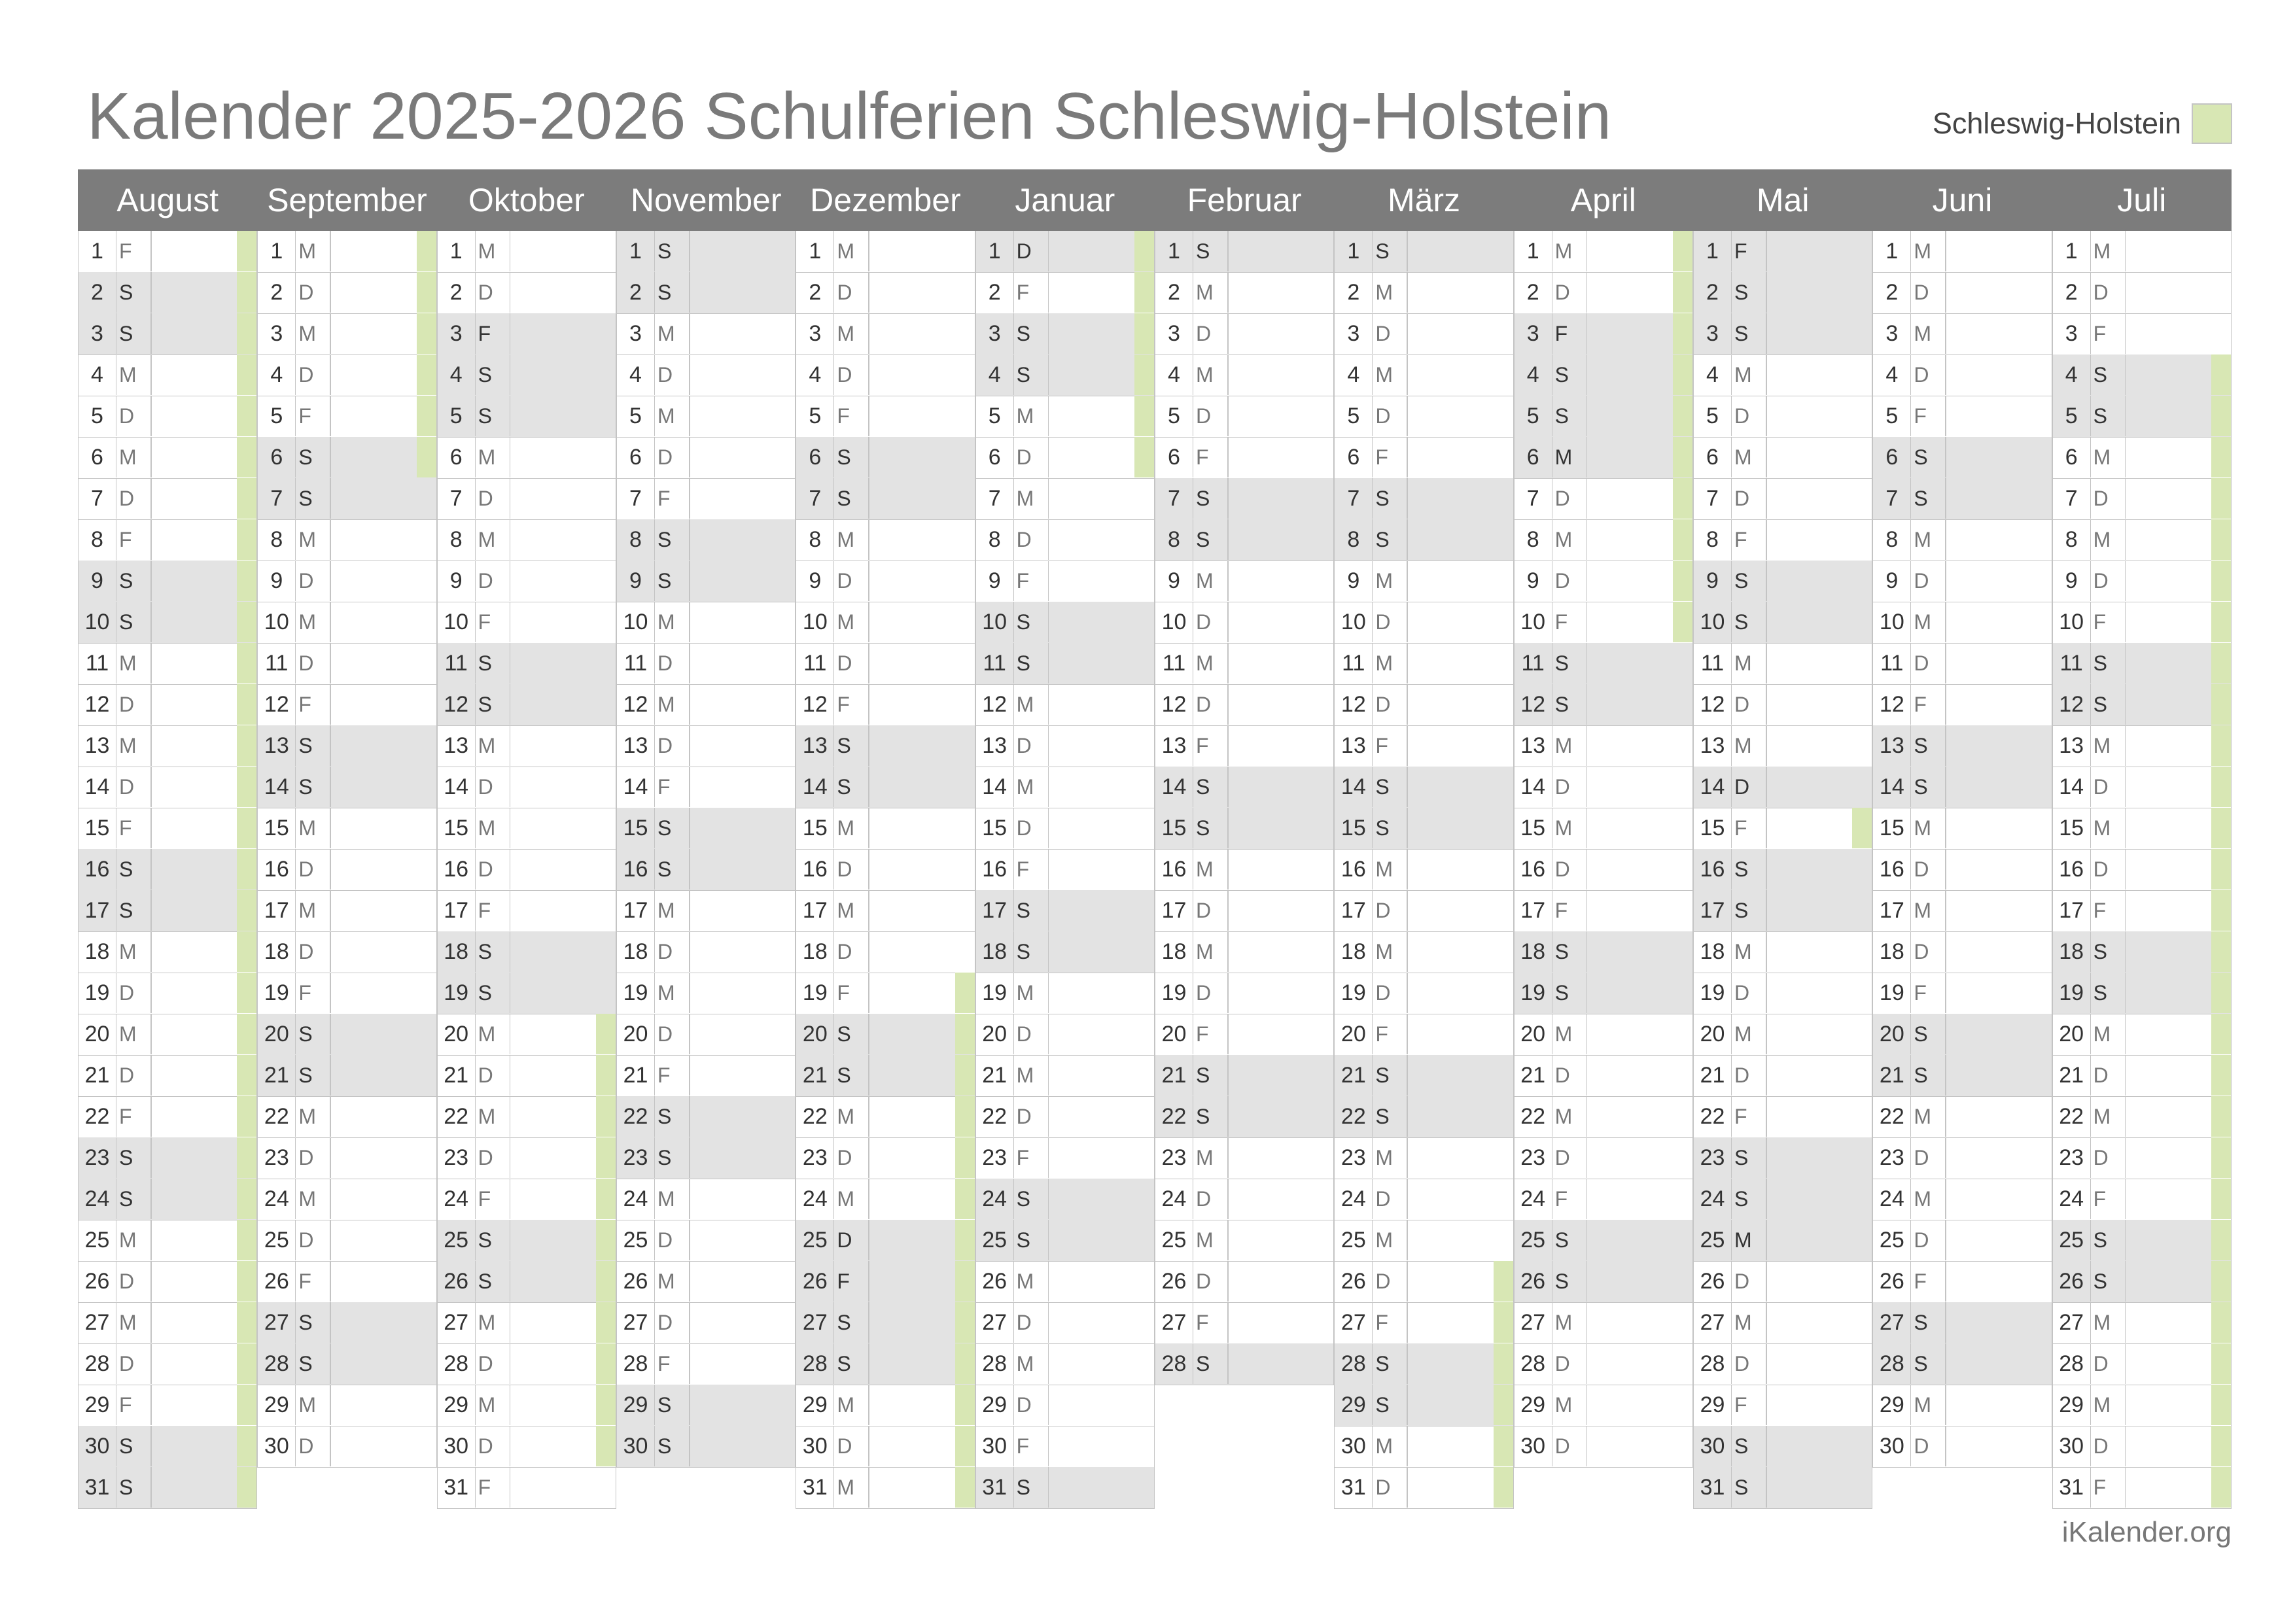 The image size is (2295, 1624). Describe the element at coordinates (815, 1075) in the screenshot. I see `day-number: 21` at that location.